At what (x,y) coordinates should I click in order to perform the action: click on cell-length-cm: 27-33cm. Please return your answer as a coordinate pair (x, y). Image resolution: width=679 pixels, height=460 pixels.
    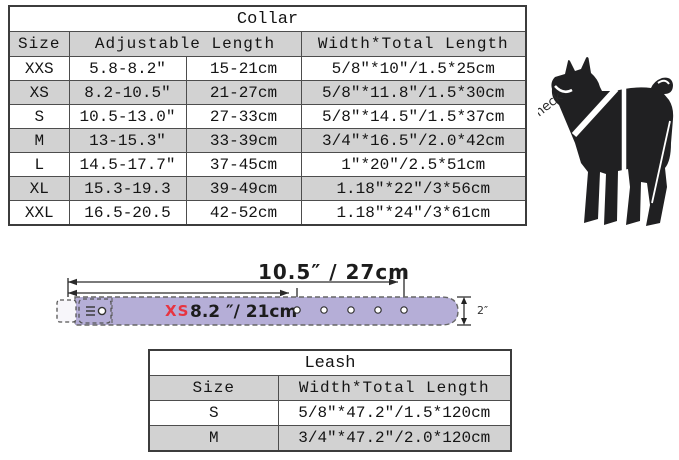
    Looking at the image, I should click on (243, 116).